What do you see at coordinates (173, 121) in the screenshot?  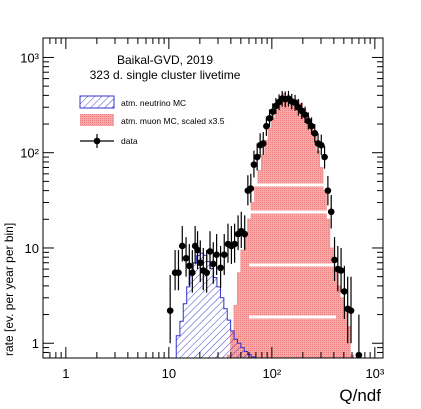 I see `legend-label-muon: atm. muon MC, scaled x3.5` at bounding box center [173, 121].